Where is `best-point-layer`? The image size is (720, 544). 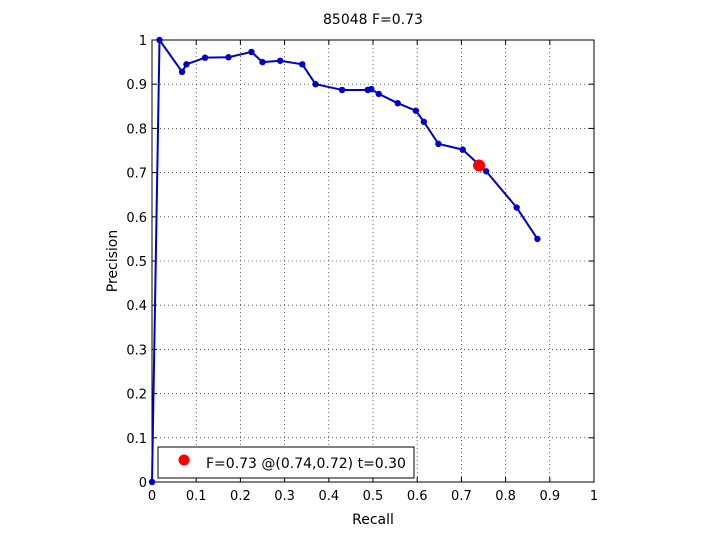
best-point-layer is located at coordinates (479, 165).